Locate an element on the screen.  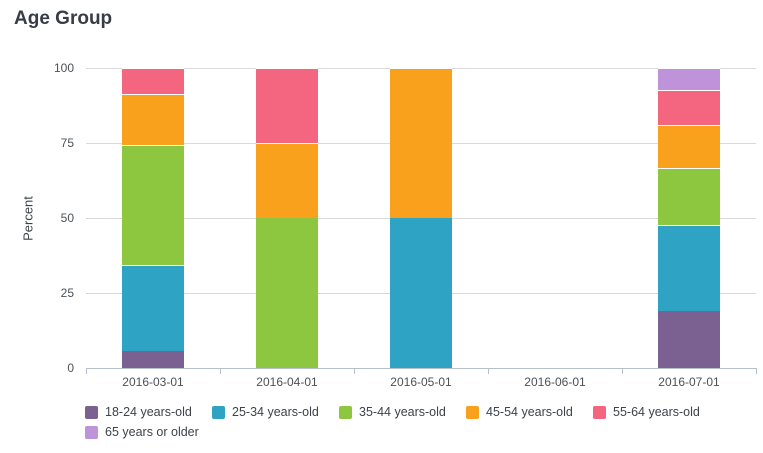
bar-segment-2016-05-01-45-54 years-old is located at coordinates (421, 143).